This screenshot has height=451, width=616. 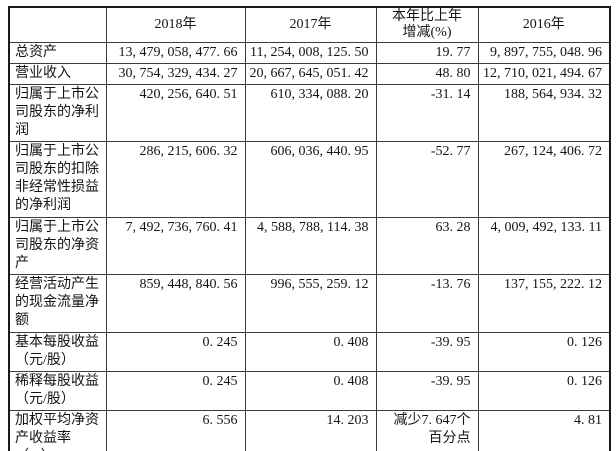 I want to click on value-2017: 606, 036, 440. 95, so click(x=310, y=179).